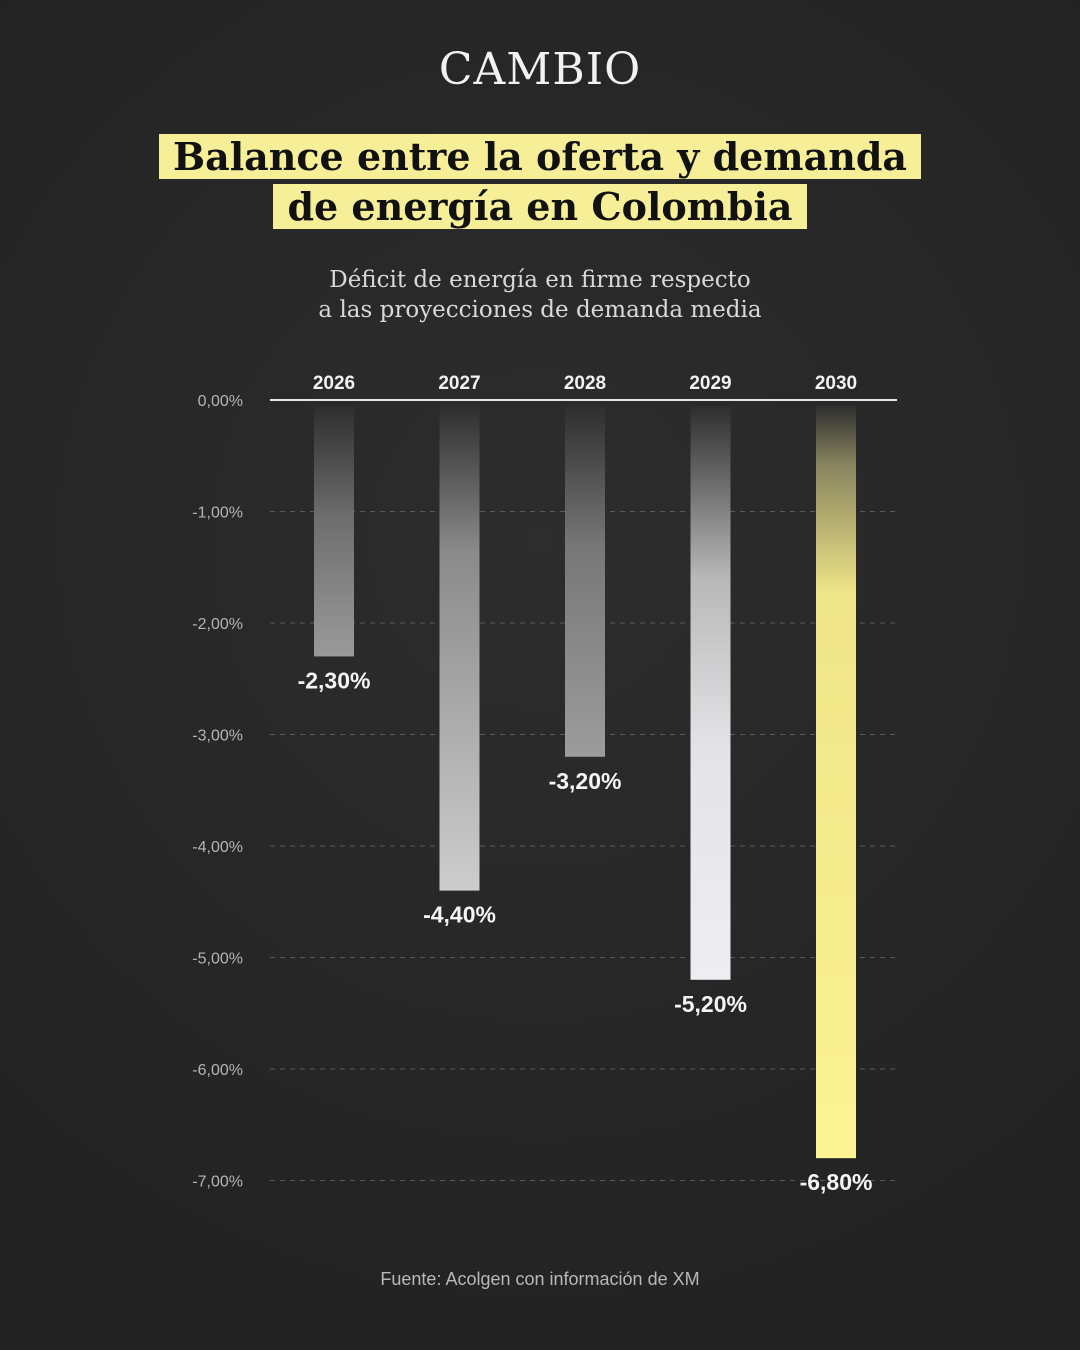  Describe the element at coordinates (217, 1182) in the screenshot. I see `y-tick-label: -7,00%` at that location.